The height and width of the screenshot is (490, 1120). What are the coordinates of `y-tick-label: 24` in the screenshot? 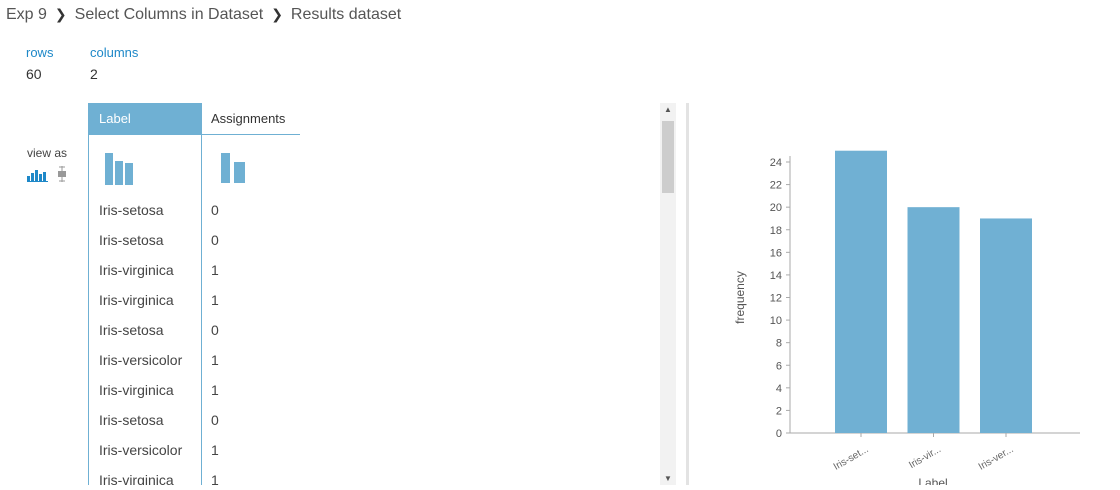 It's located at (776, 163).